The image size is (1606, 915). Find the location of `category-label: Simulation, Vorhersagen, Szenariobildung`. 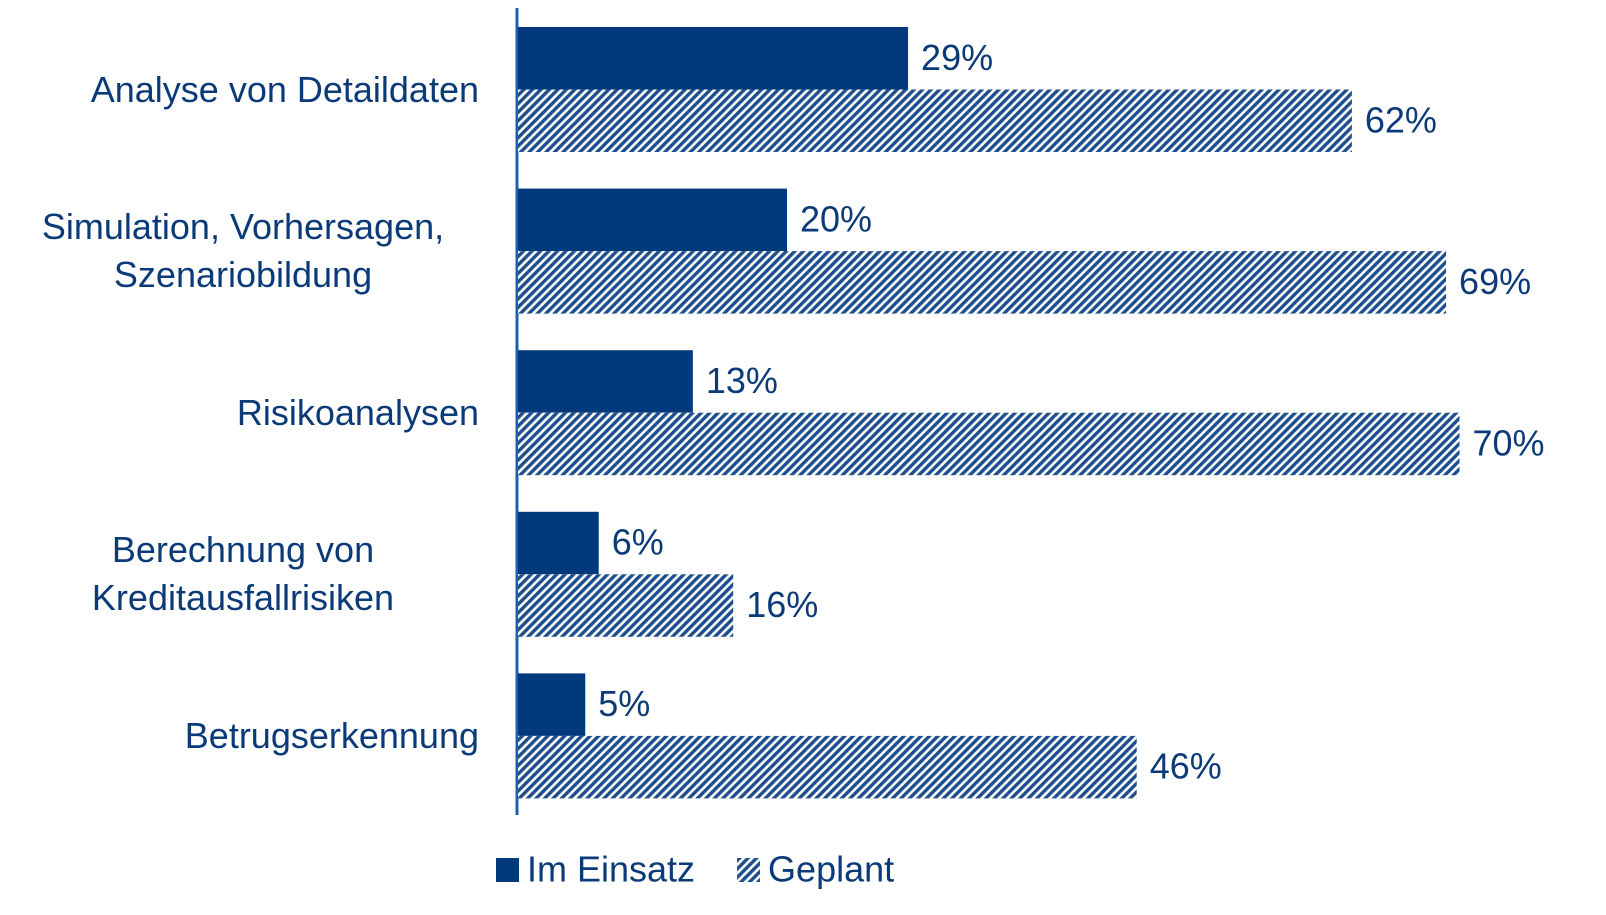

category-label: Simulation, Vorhersagen, Szenariobildung is located at coordinates (239, 251).